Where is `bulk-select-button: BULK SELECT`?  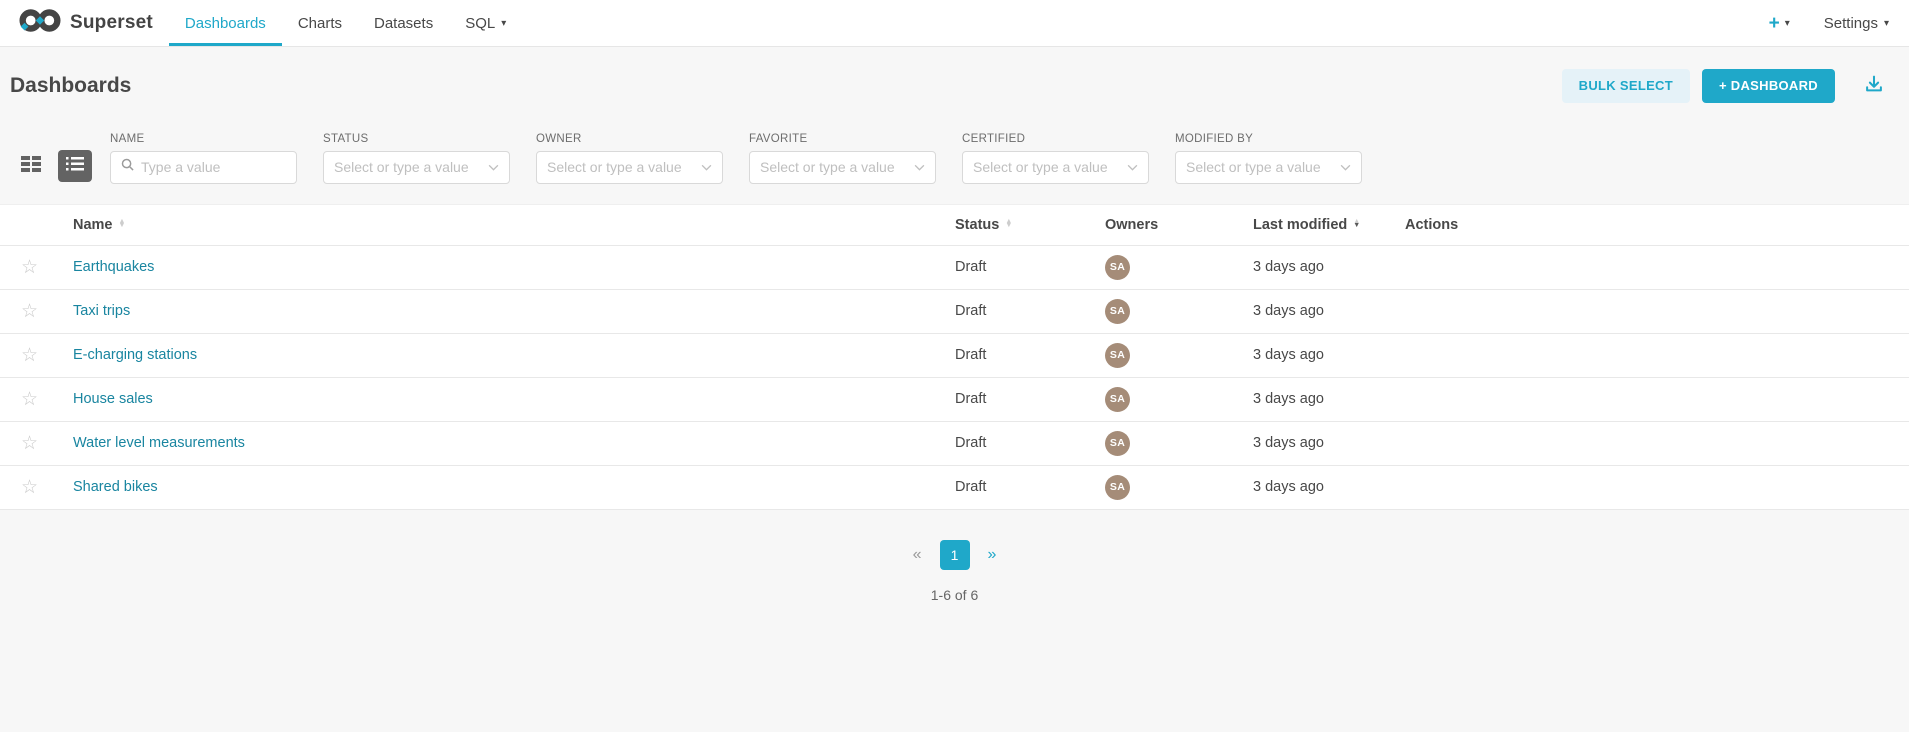 bulk-select-button: BULK SELECT is located at coordinates (1625, 86).